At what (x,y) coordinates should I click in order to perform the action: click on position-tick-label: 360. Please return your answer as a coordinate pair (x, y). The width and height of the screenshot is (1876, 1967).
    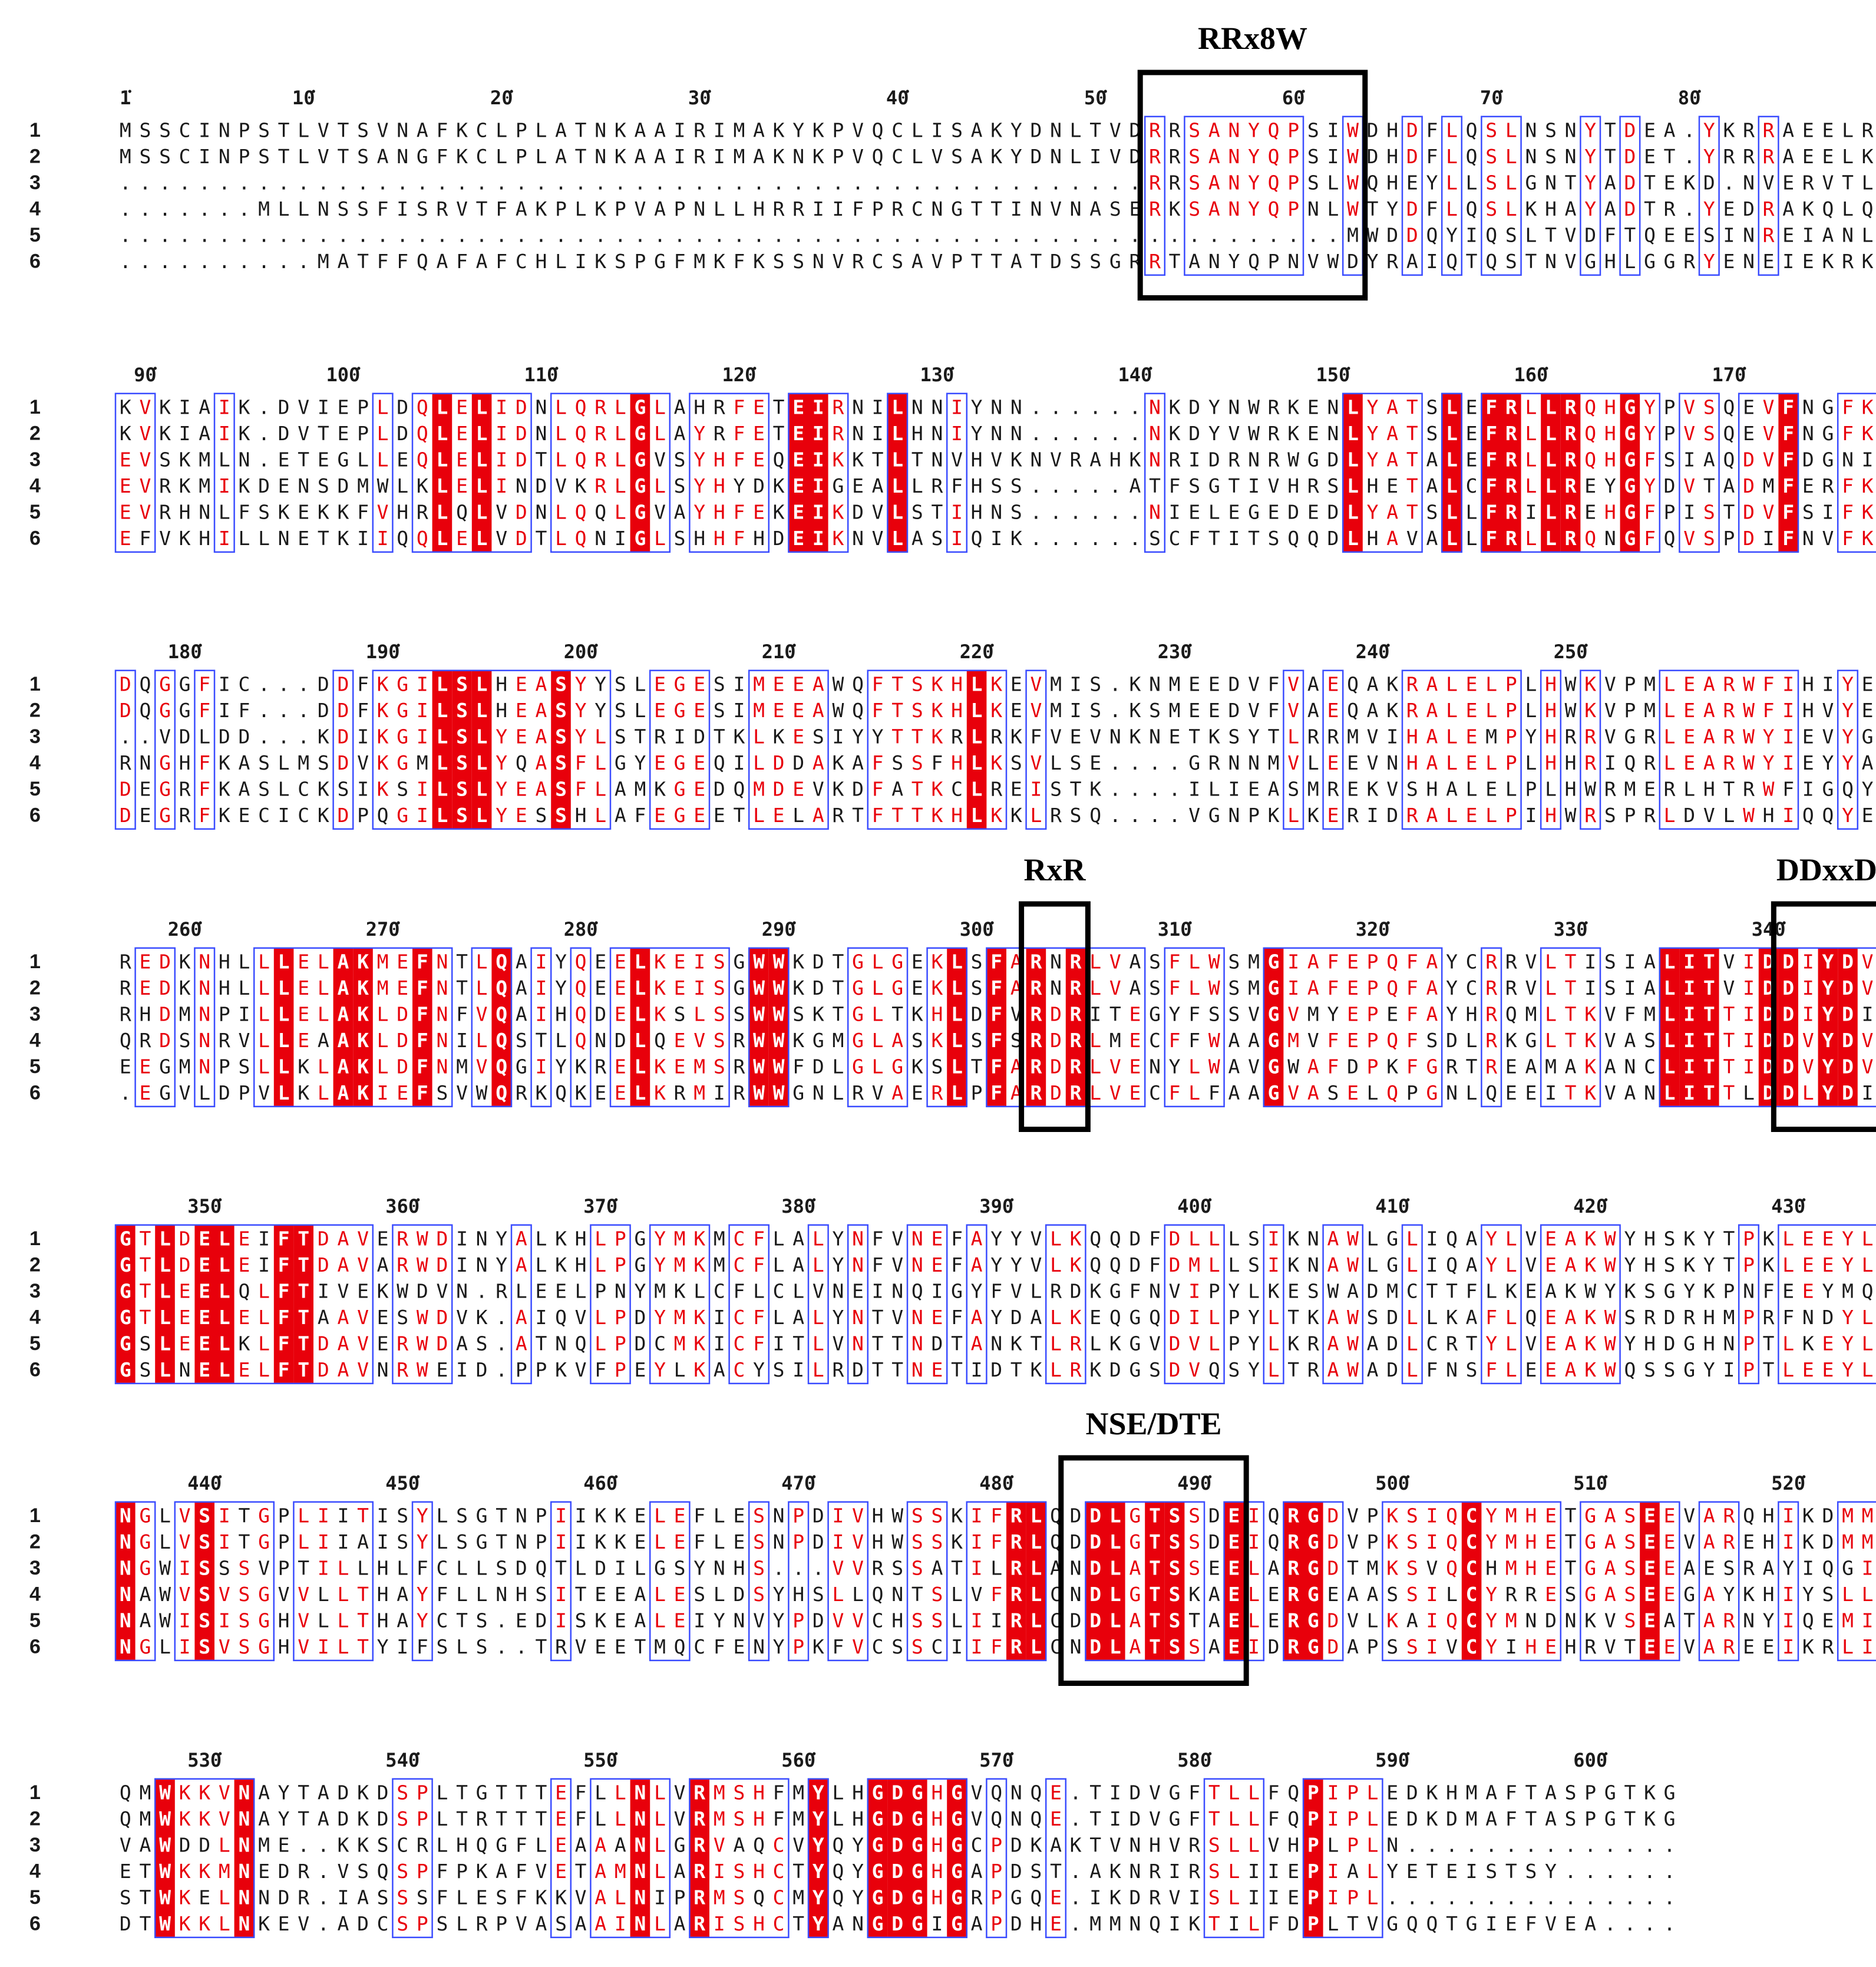
    Looking at the image, I should click on (402, 1206).